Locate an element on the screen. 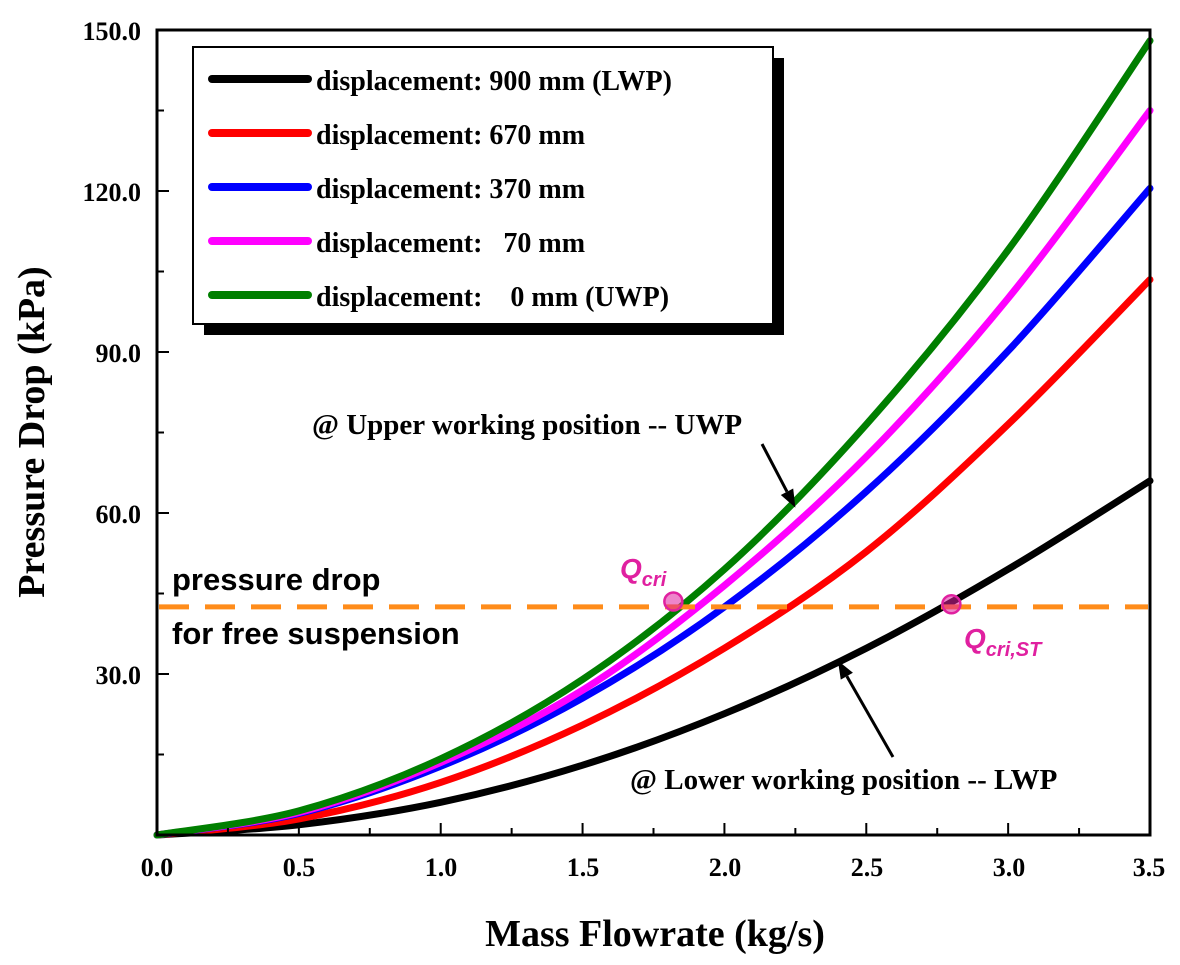  q-cri-label-main: Q is located at coordinates (631, 568).